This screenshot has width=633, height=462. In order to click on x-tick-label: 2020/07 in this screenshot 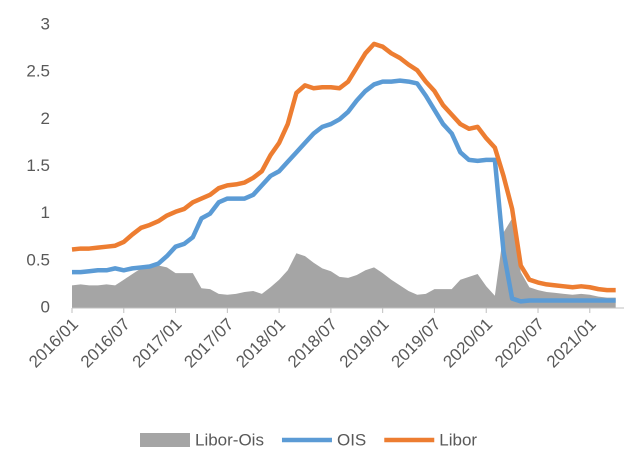, I will do `click(519, 343)`.